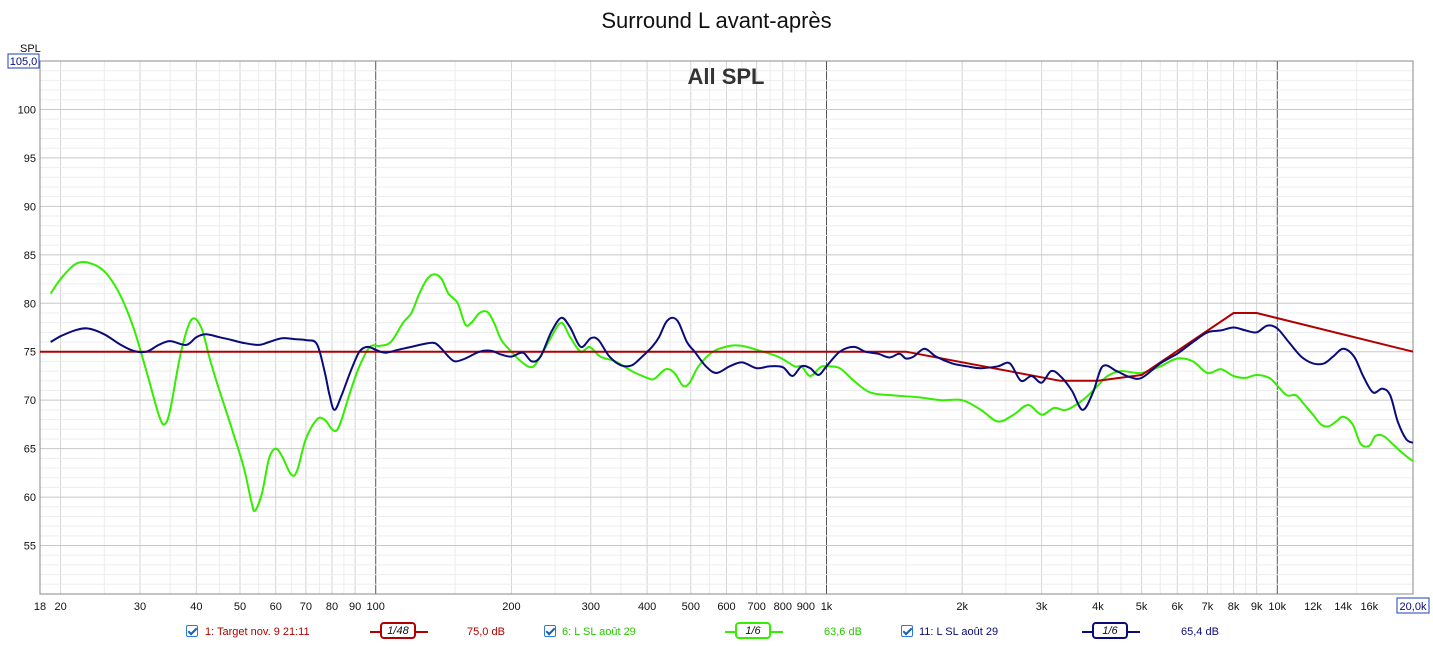 This screenshot has height=646, width=1433. Describe the element at coordinates (30, 547) in the screenshot. I see `y-tick-label: 55` at that location.